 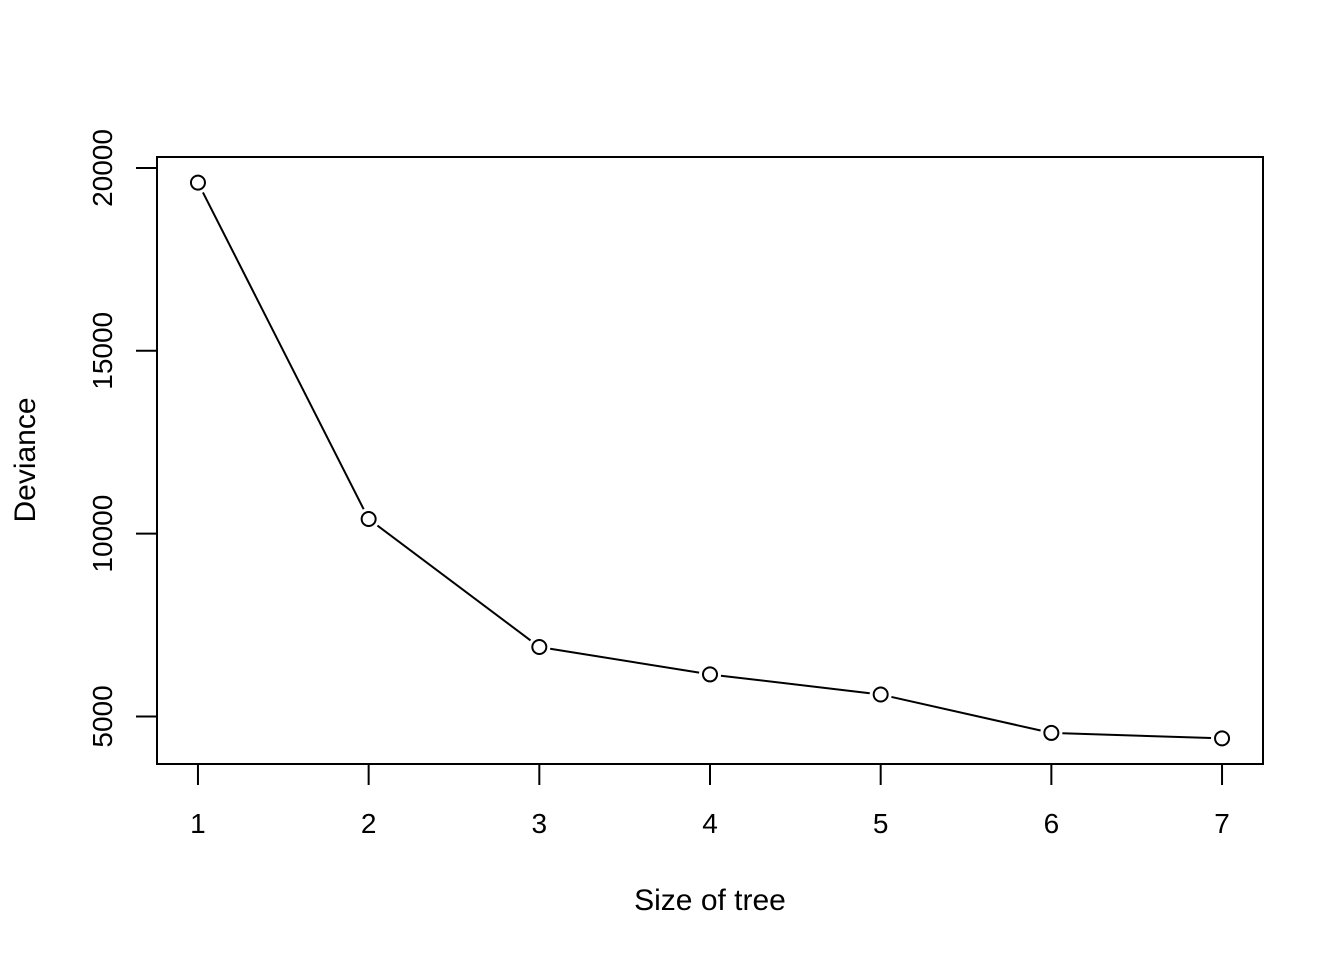 What do you see at coordinates (710, 801) in the screenshot?
I see `x-axis: 1 2 3 4 5 6 7` at bounding box center [710, 801].